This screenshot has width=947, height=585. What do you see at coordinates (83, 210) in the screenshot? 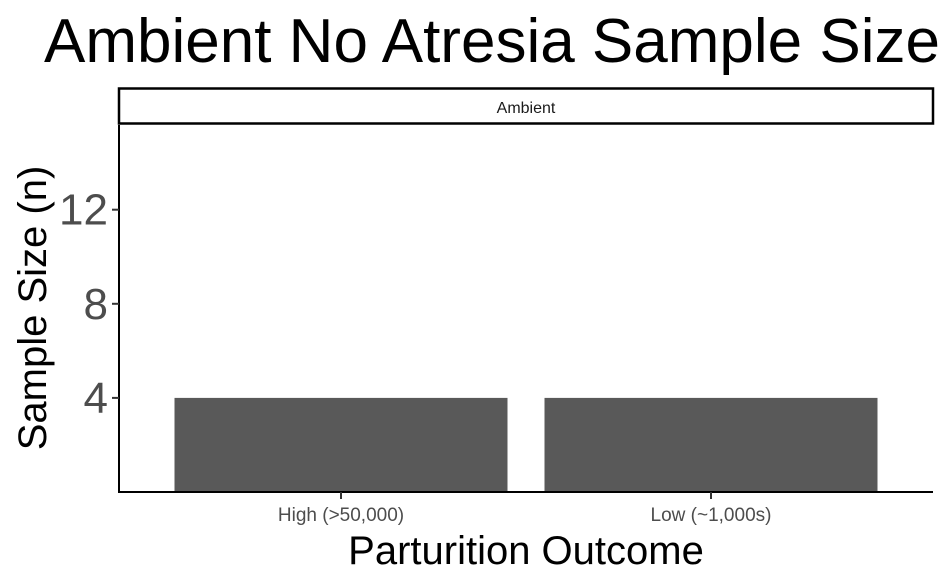
I see `y-tick-label-2: 12` at bounding box center [83, 210].